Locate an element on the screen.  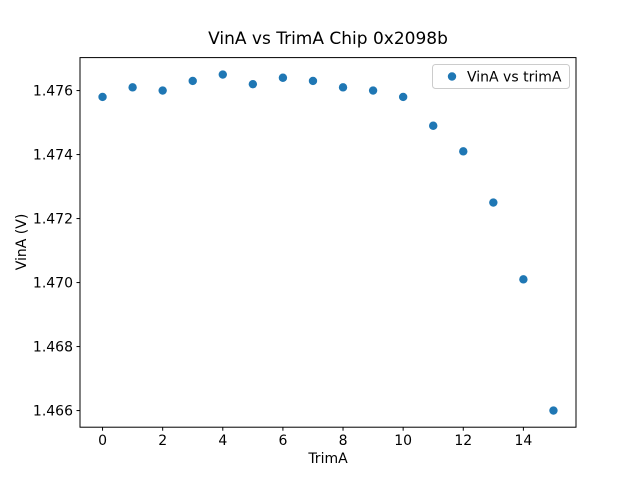
x-axis-label: TrimA is located at coordinates (327, 459).